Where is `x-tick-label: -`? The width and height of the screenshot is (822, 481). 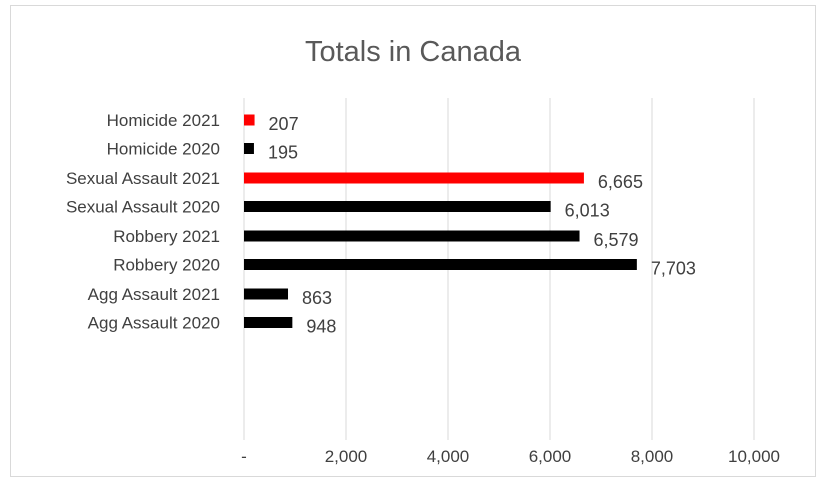
x-tick-label: - is located at coordinates (244, 456).